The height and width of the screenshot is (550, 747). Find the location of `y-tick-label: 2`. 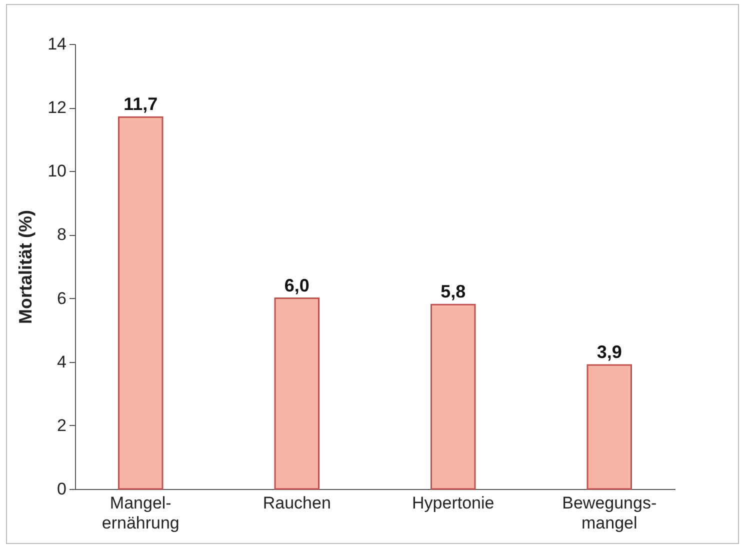

y-tick-label: 2 is located at coordinates (61, 425).